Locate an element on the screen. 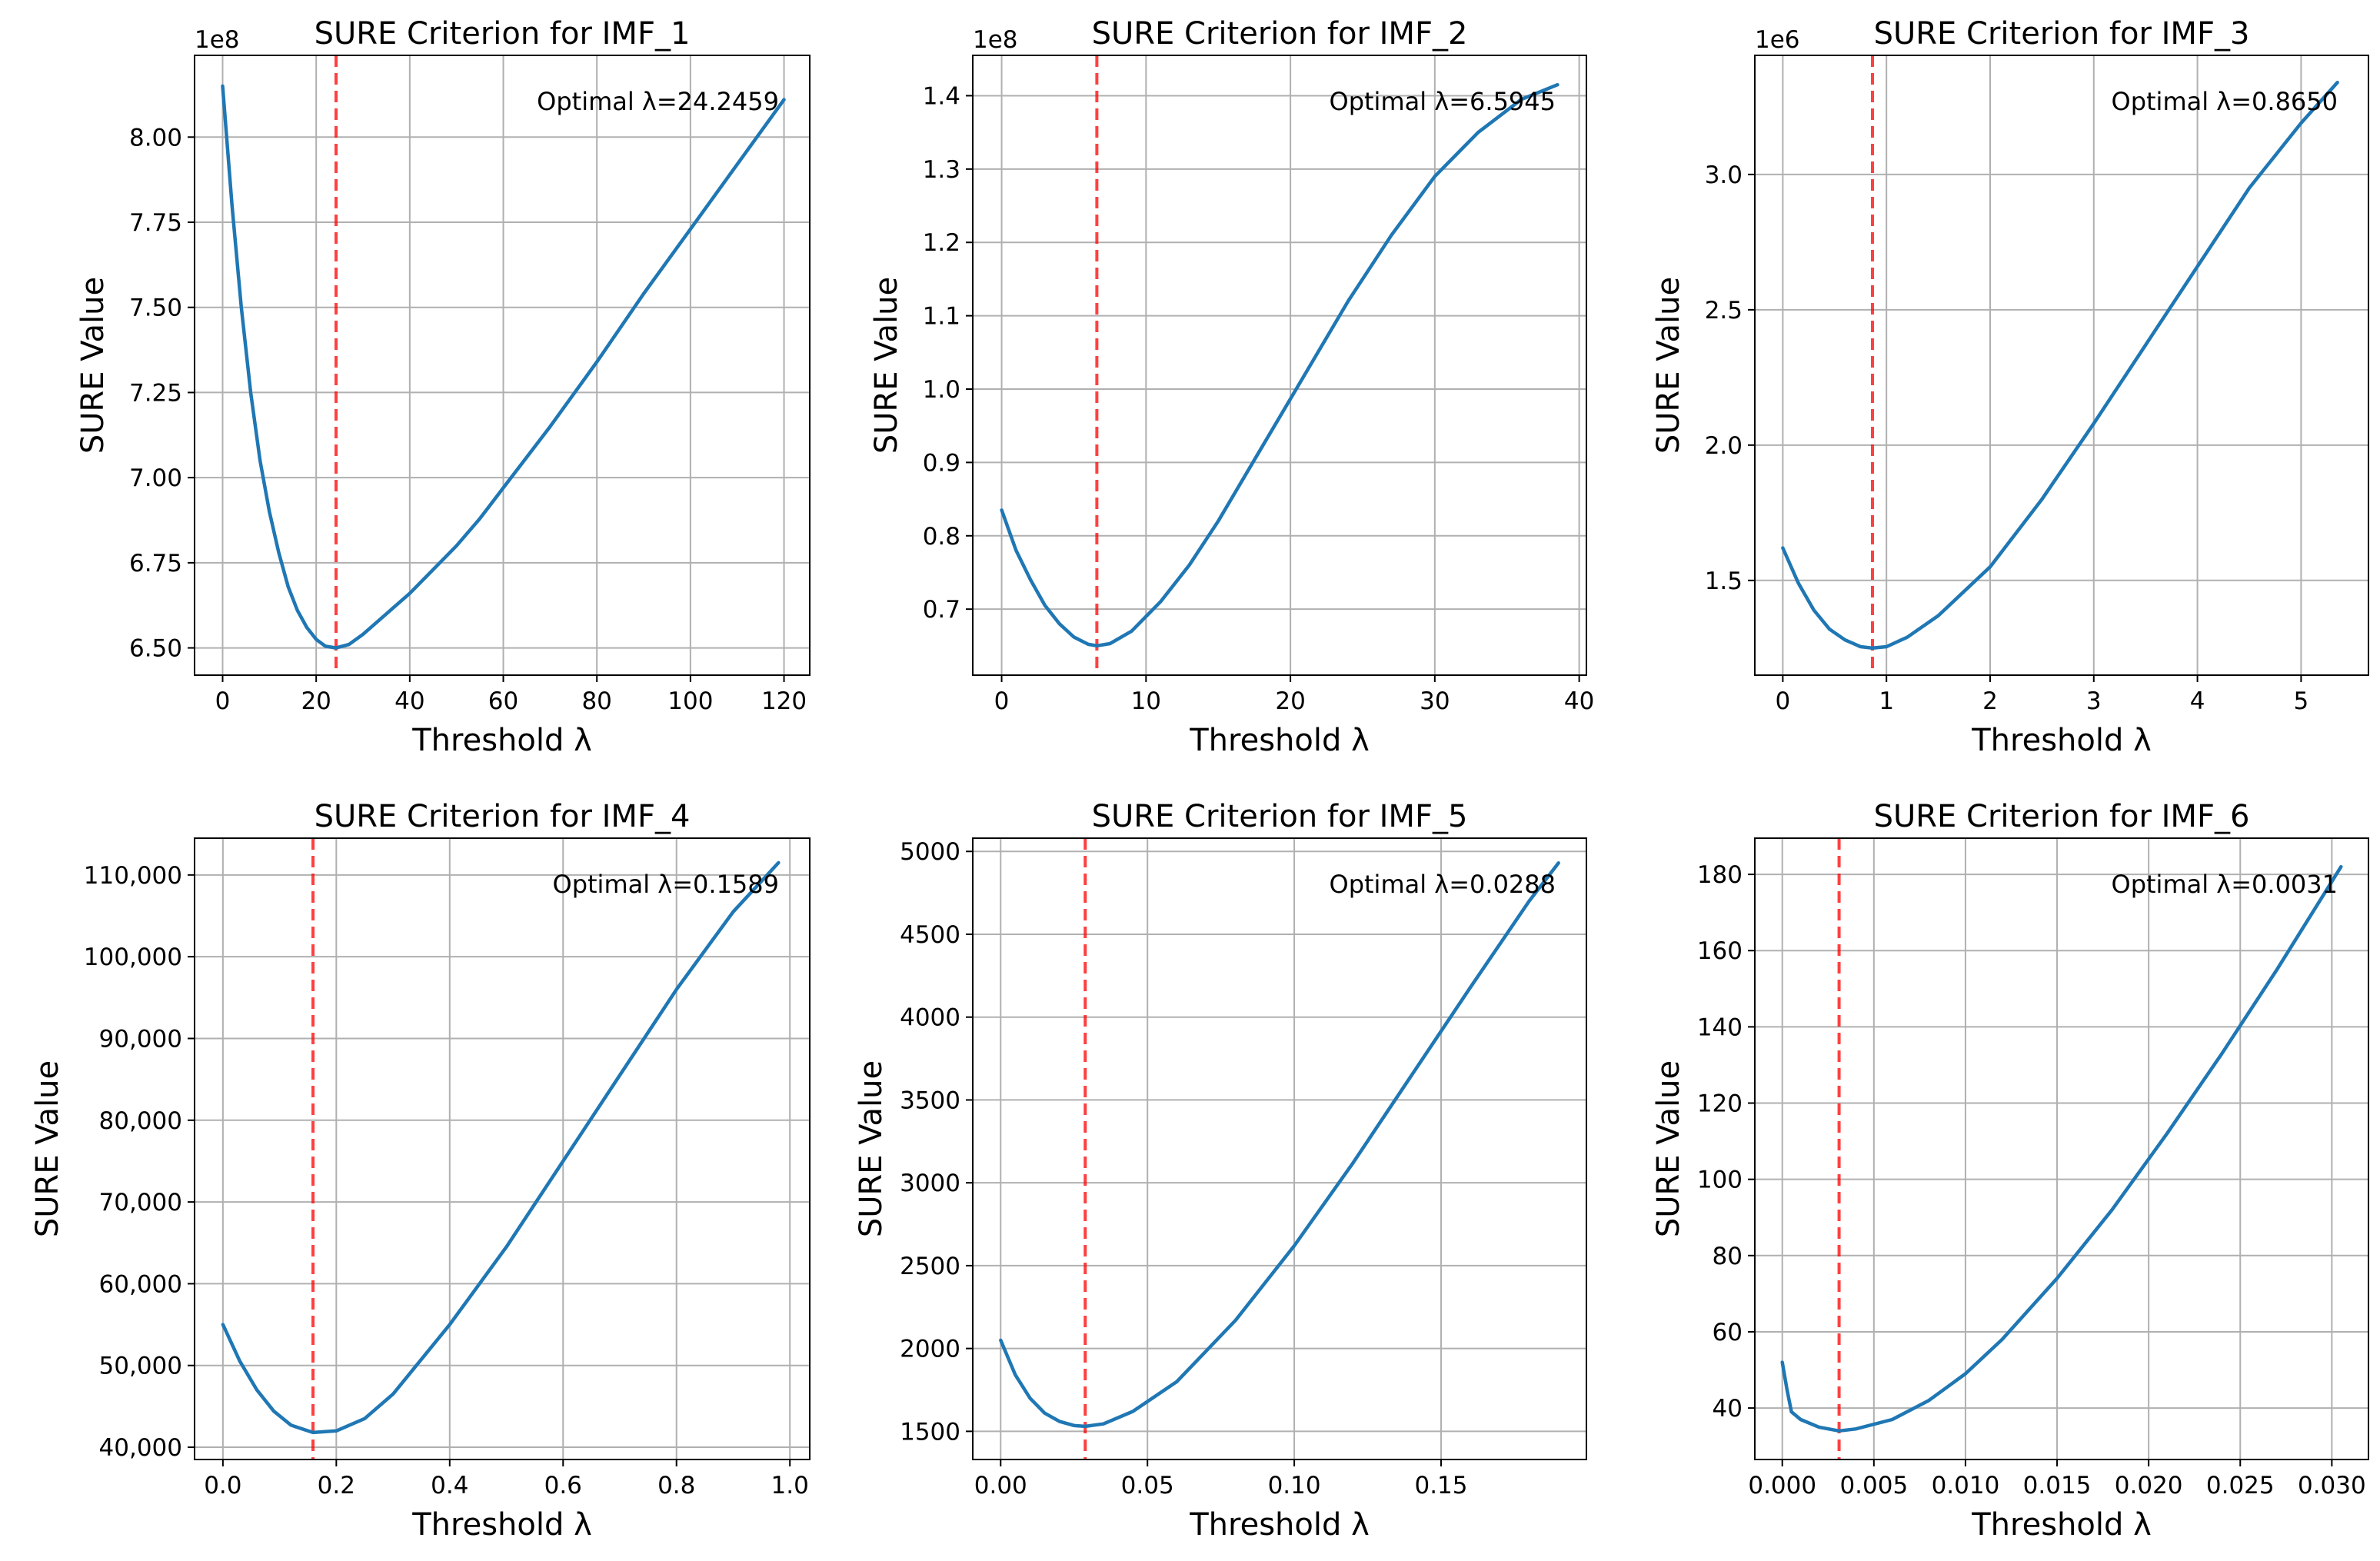  y-tick-label: 2.5 is located at coordinates (1724, 311).